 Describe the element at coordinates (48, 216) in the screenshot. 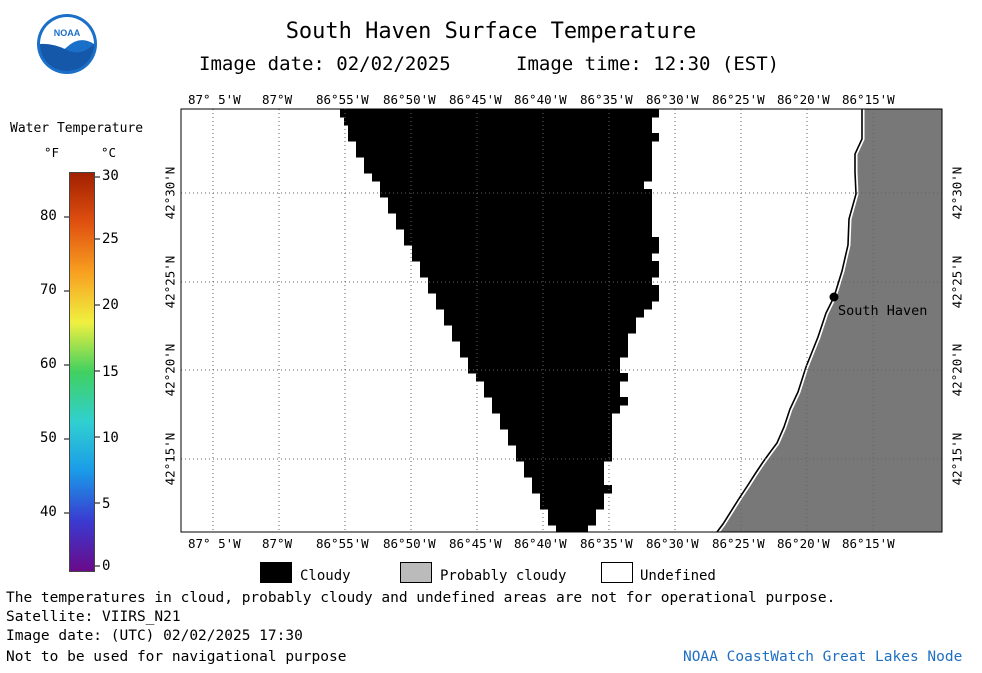

I see `f-tick-80: 80` at that location.